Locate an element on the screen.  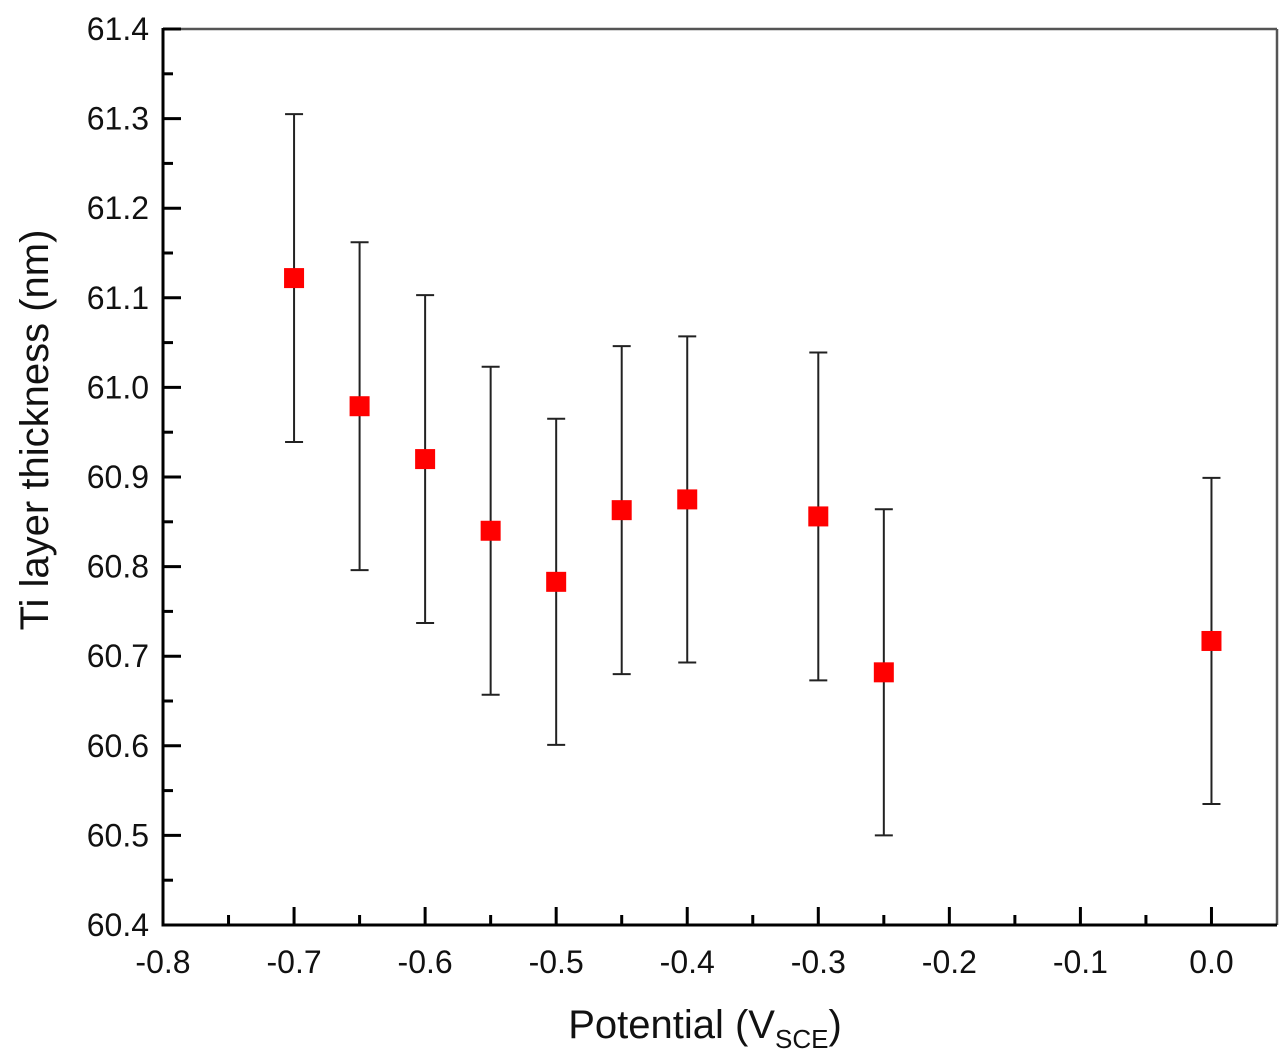
x-tick-label: -0.2 is located at coordinates (949, 962).